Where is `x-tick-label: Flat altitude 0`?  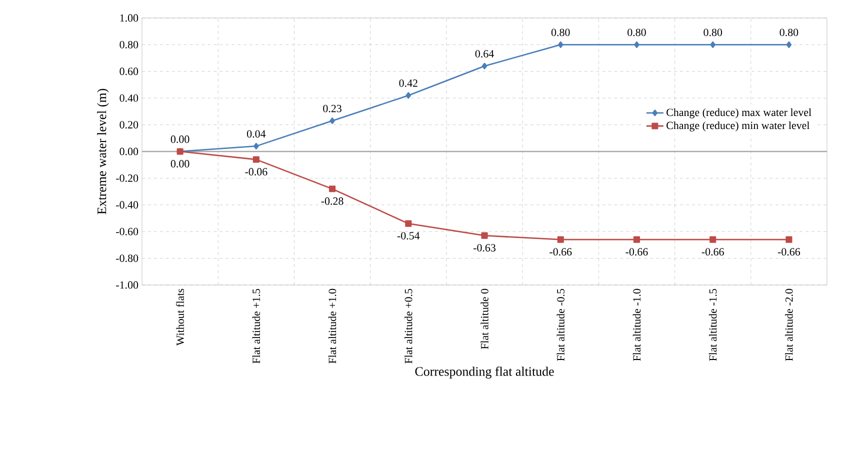 x-tick-label: Flat altitude 0 is located at coordinates (484, 319).